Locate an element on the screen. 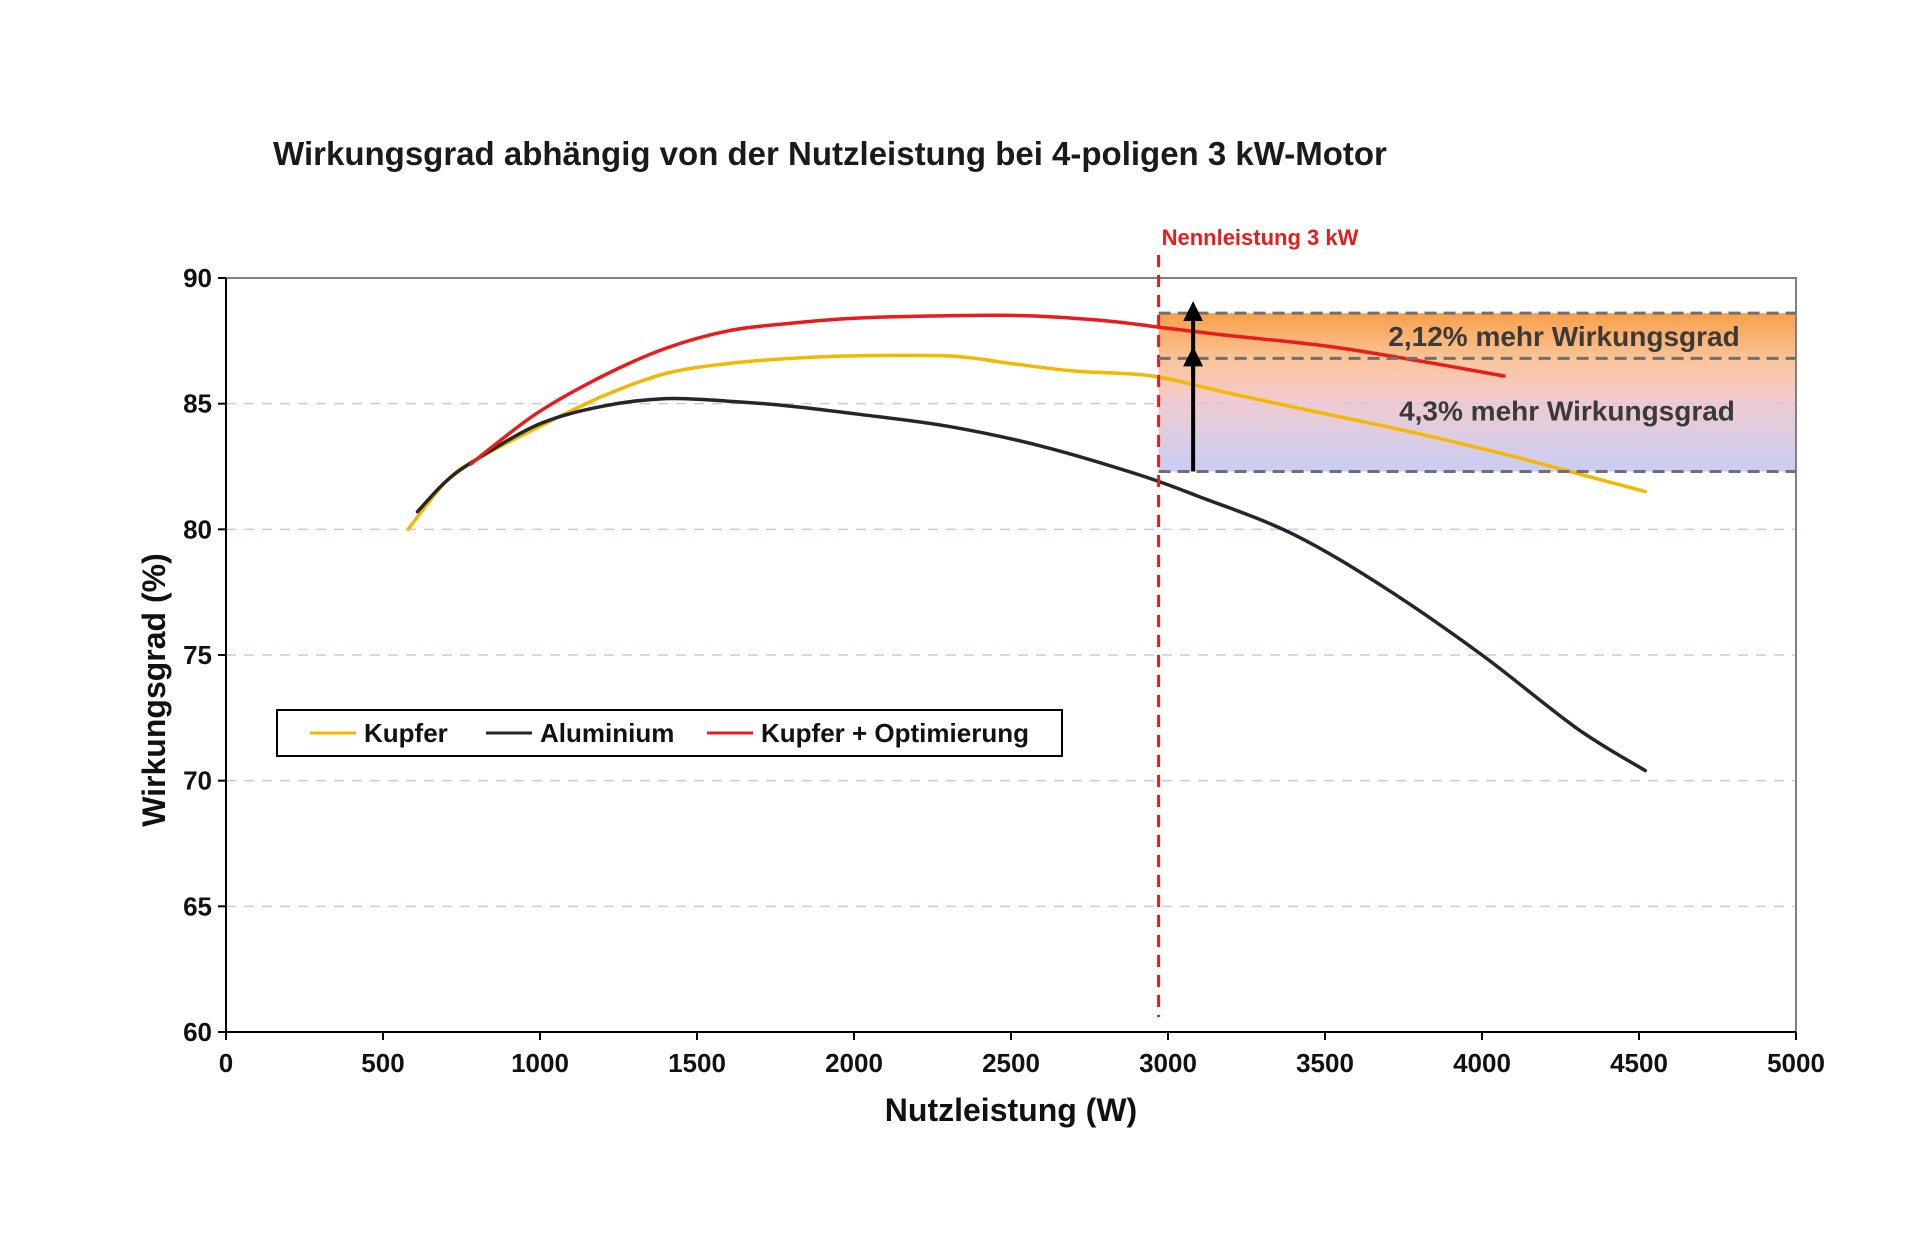 This screenshot has height=1255, width=1928. band-upper-label: 2,12% mehr Wirkungsgrad is located at coordinates (1563, 336).